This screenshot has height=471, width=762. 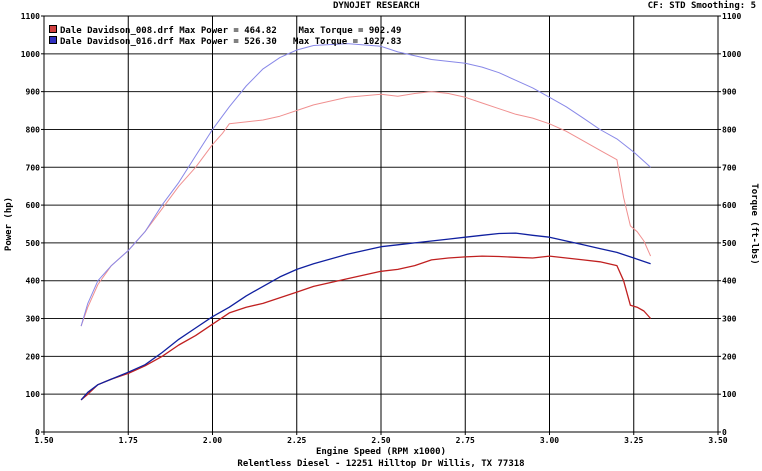 What do you see at coordinates (33, 319) in the screenshot?
I see `y-tick-label-left: 300` at bounding box center [33, 319].